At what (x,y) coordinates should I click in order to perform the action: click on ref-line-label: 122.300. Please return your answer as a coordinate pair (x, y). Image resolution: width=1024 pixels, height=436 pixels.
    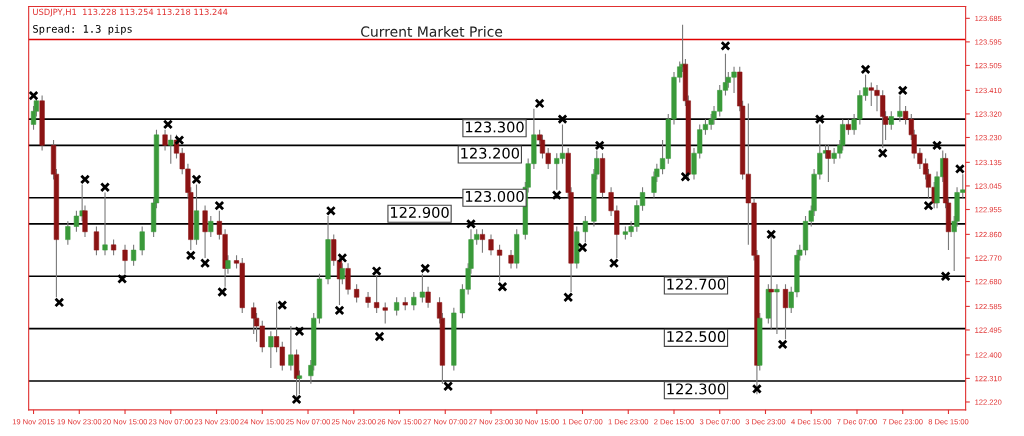
    Looking at the image, I should click on (696, 389).